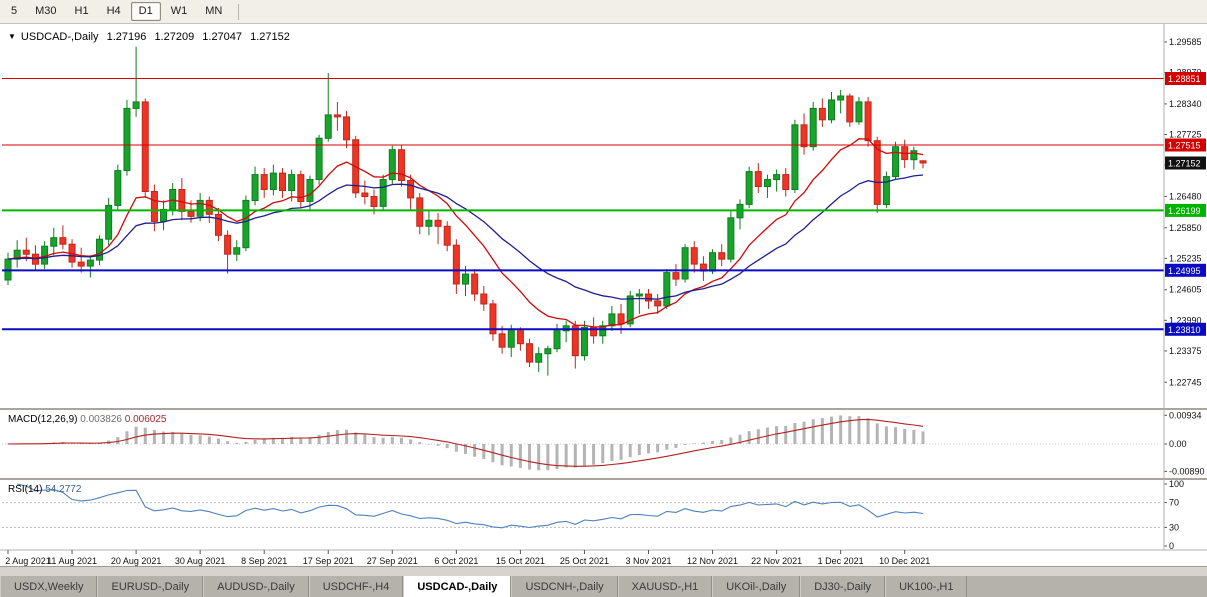 The image size is (1207, 597). I want to click on svg-text: 1.24995, so click(1184, 271).